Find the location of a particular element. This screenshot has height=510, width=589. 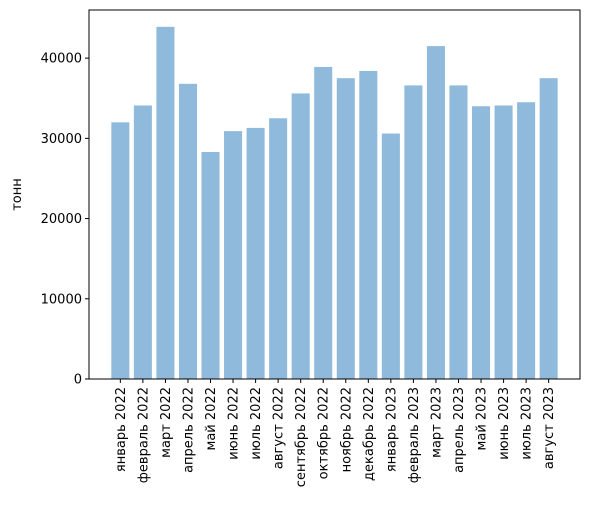

x-tick-label: март 2023 is located at coordinates (436, 422).